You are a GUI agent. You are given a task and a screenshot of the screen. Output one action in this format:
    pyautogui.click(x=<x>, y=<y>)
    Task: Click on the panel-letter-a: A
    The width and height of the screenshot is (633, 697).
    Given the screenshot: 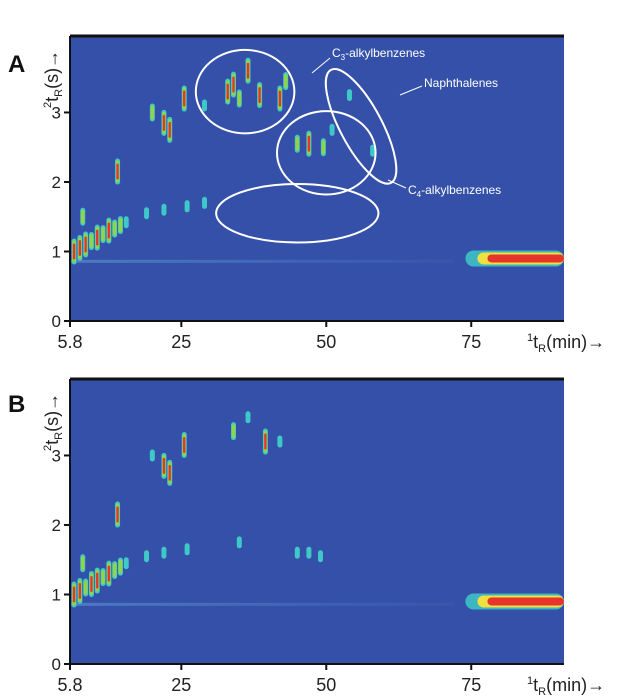 What is the action you would take?
    pyautogui.click(x=16, y=64)
    